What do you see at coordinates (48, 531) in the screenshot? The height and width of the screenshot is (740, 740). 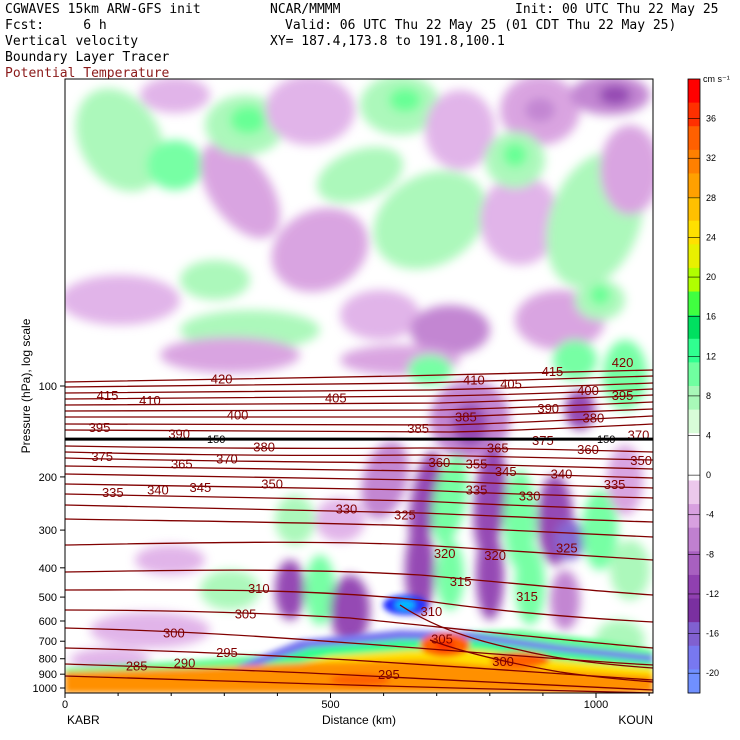 I see `y-tick-label: 300` at bounding box center [48, 531].